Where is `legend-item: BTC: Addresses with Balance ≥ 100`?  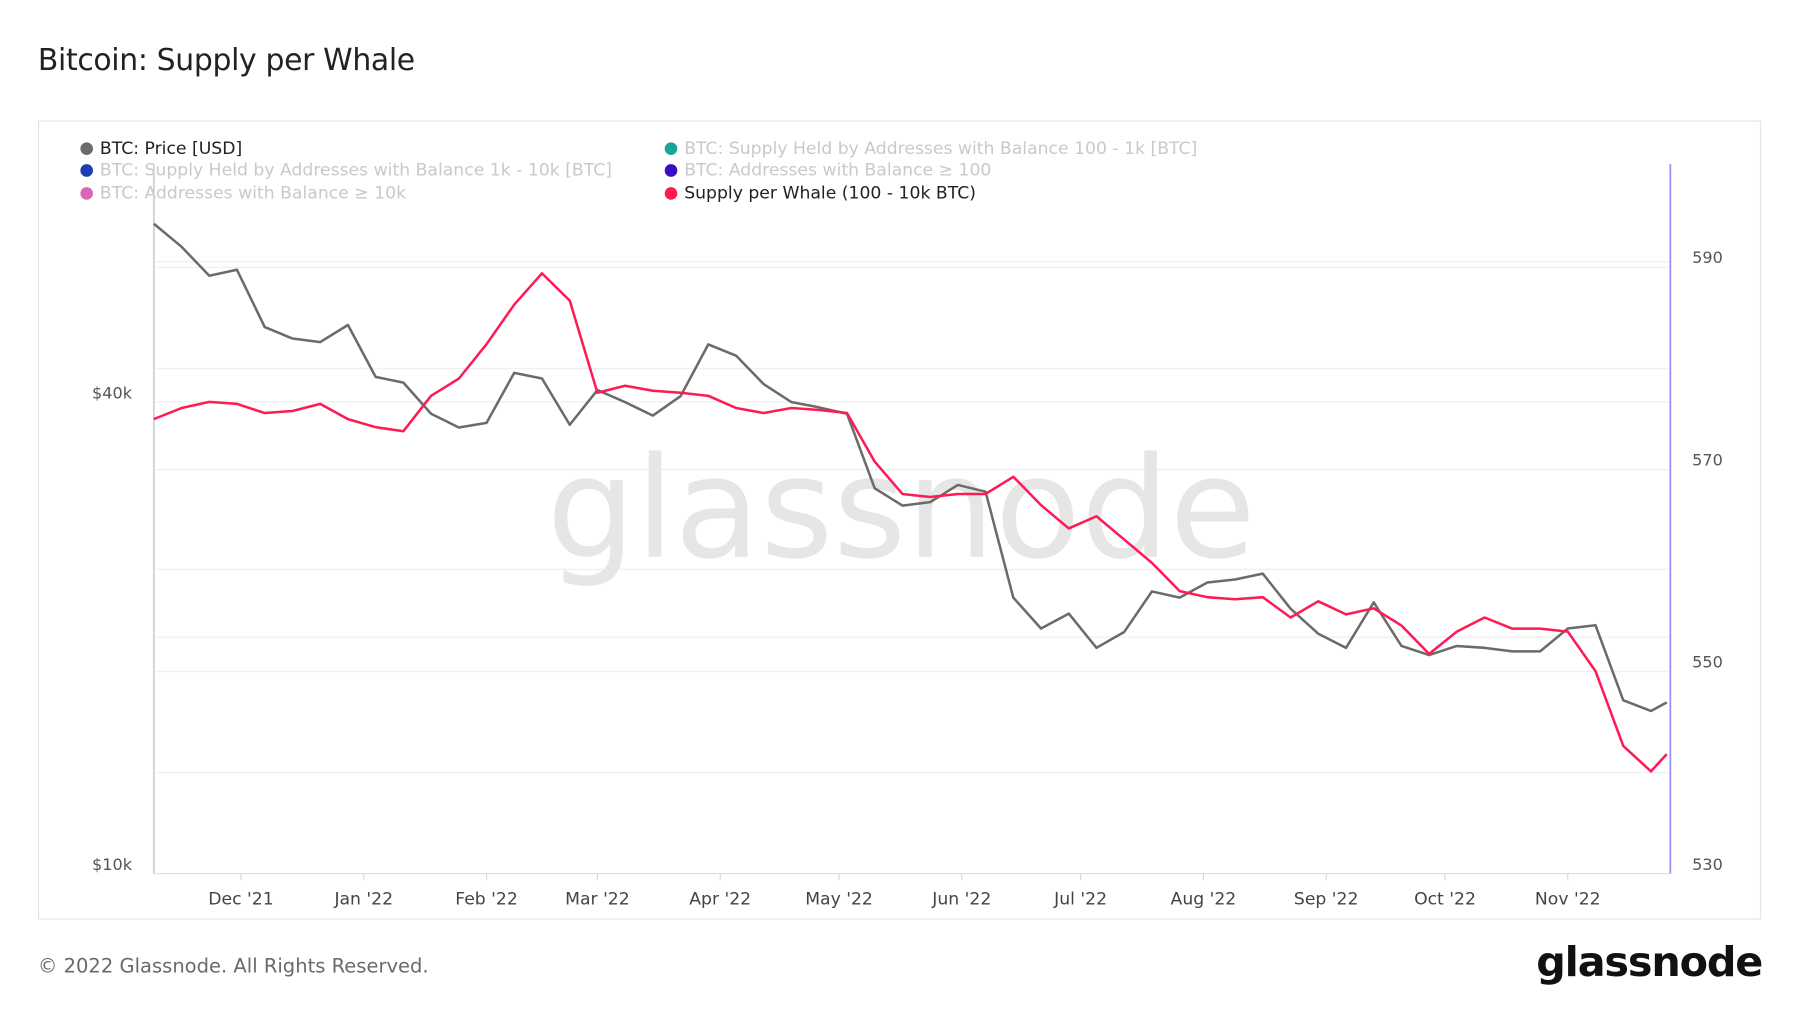
legend-item: BTC: Addresses with Balance ≥ 100 is located at coordinates (828, 170).